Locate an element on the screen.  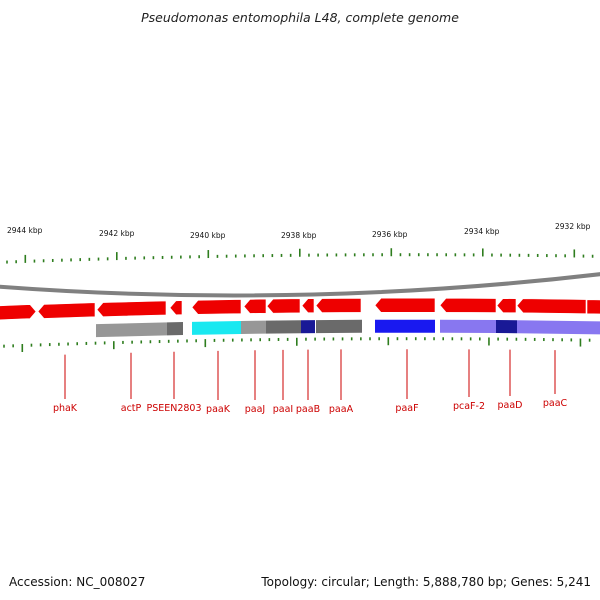
gene-label: pcaF-2 is located at coordinates (469, 406).